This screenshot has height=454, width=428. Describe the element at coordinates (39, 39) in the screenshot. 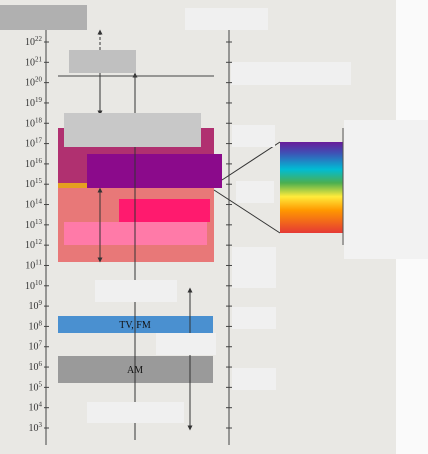

I see `tick-exponent: 22` at that location.